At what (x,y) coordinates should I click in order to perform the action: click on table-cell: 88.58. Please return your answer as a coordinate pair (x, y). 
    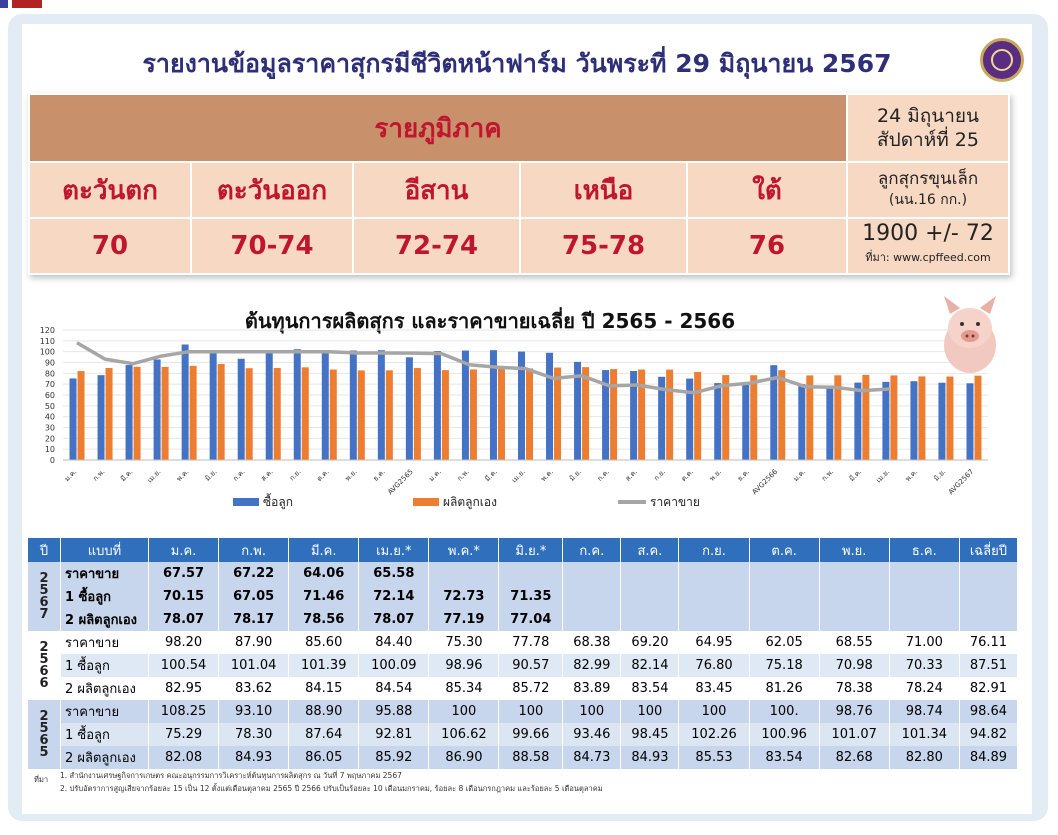
    Looking at the image, I should click on (531, 757).